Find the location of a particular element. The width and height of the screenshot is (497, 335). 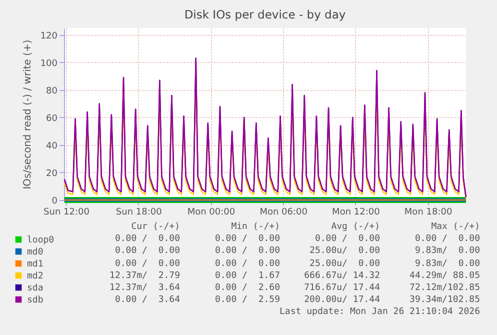

chart-title: Disk IOs per device - by day is located at coordinates (265, 15).